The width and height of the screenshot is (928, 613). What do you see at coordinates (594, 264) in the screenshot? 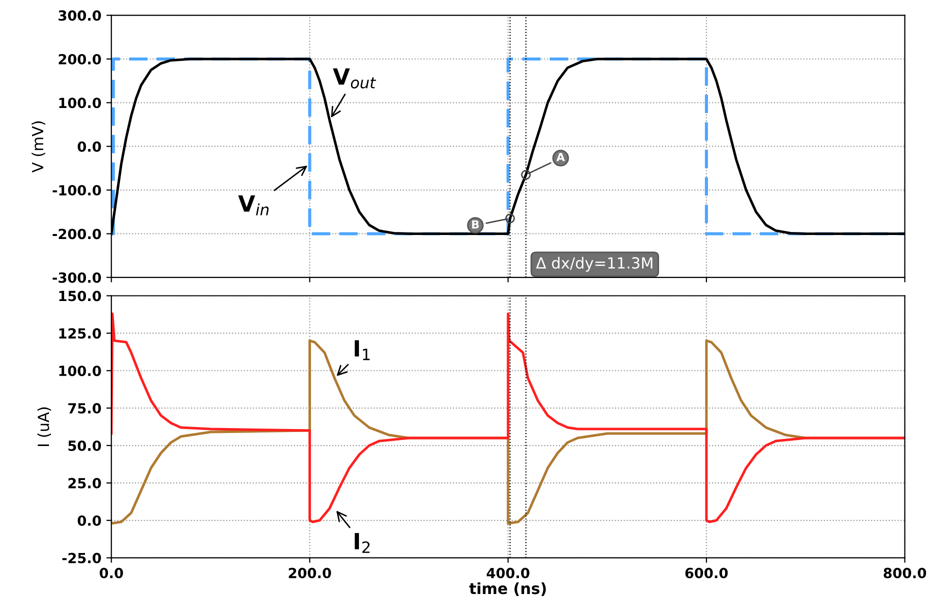
I see `annotation: Δ dx/dy=11.3M` at bounding box center [594, 264].